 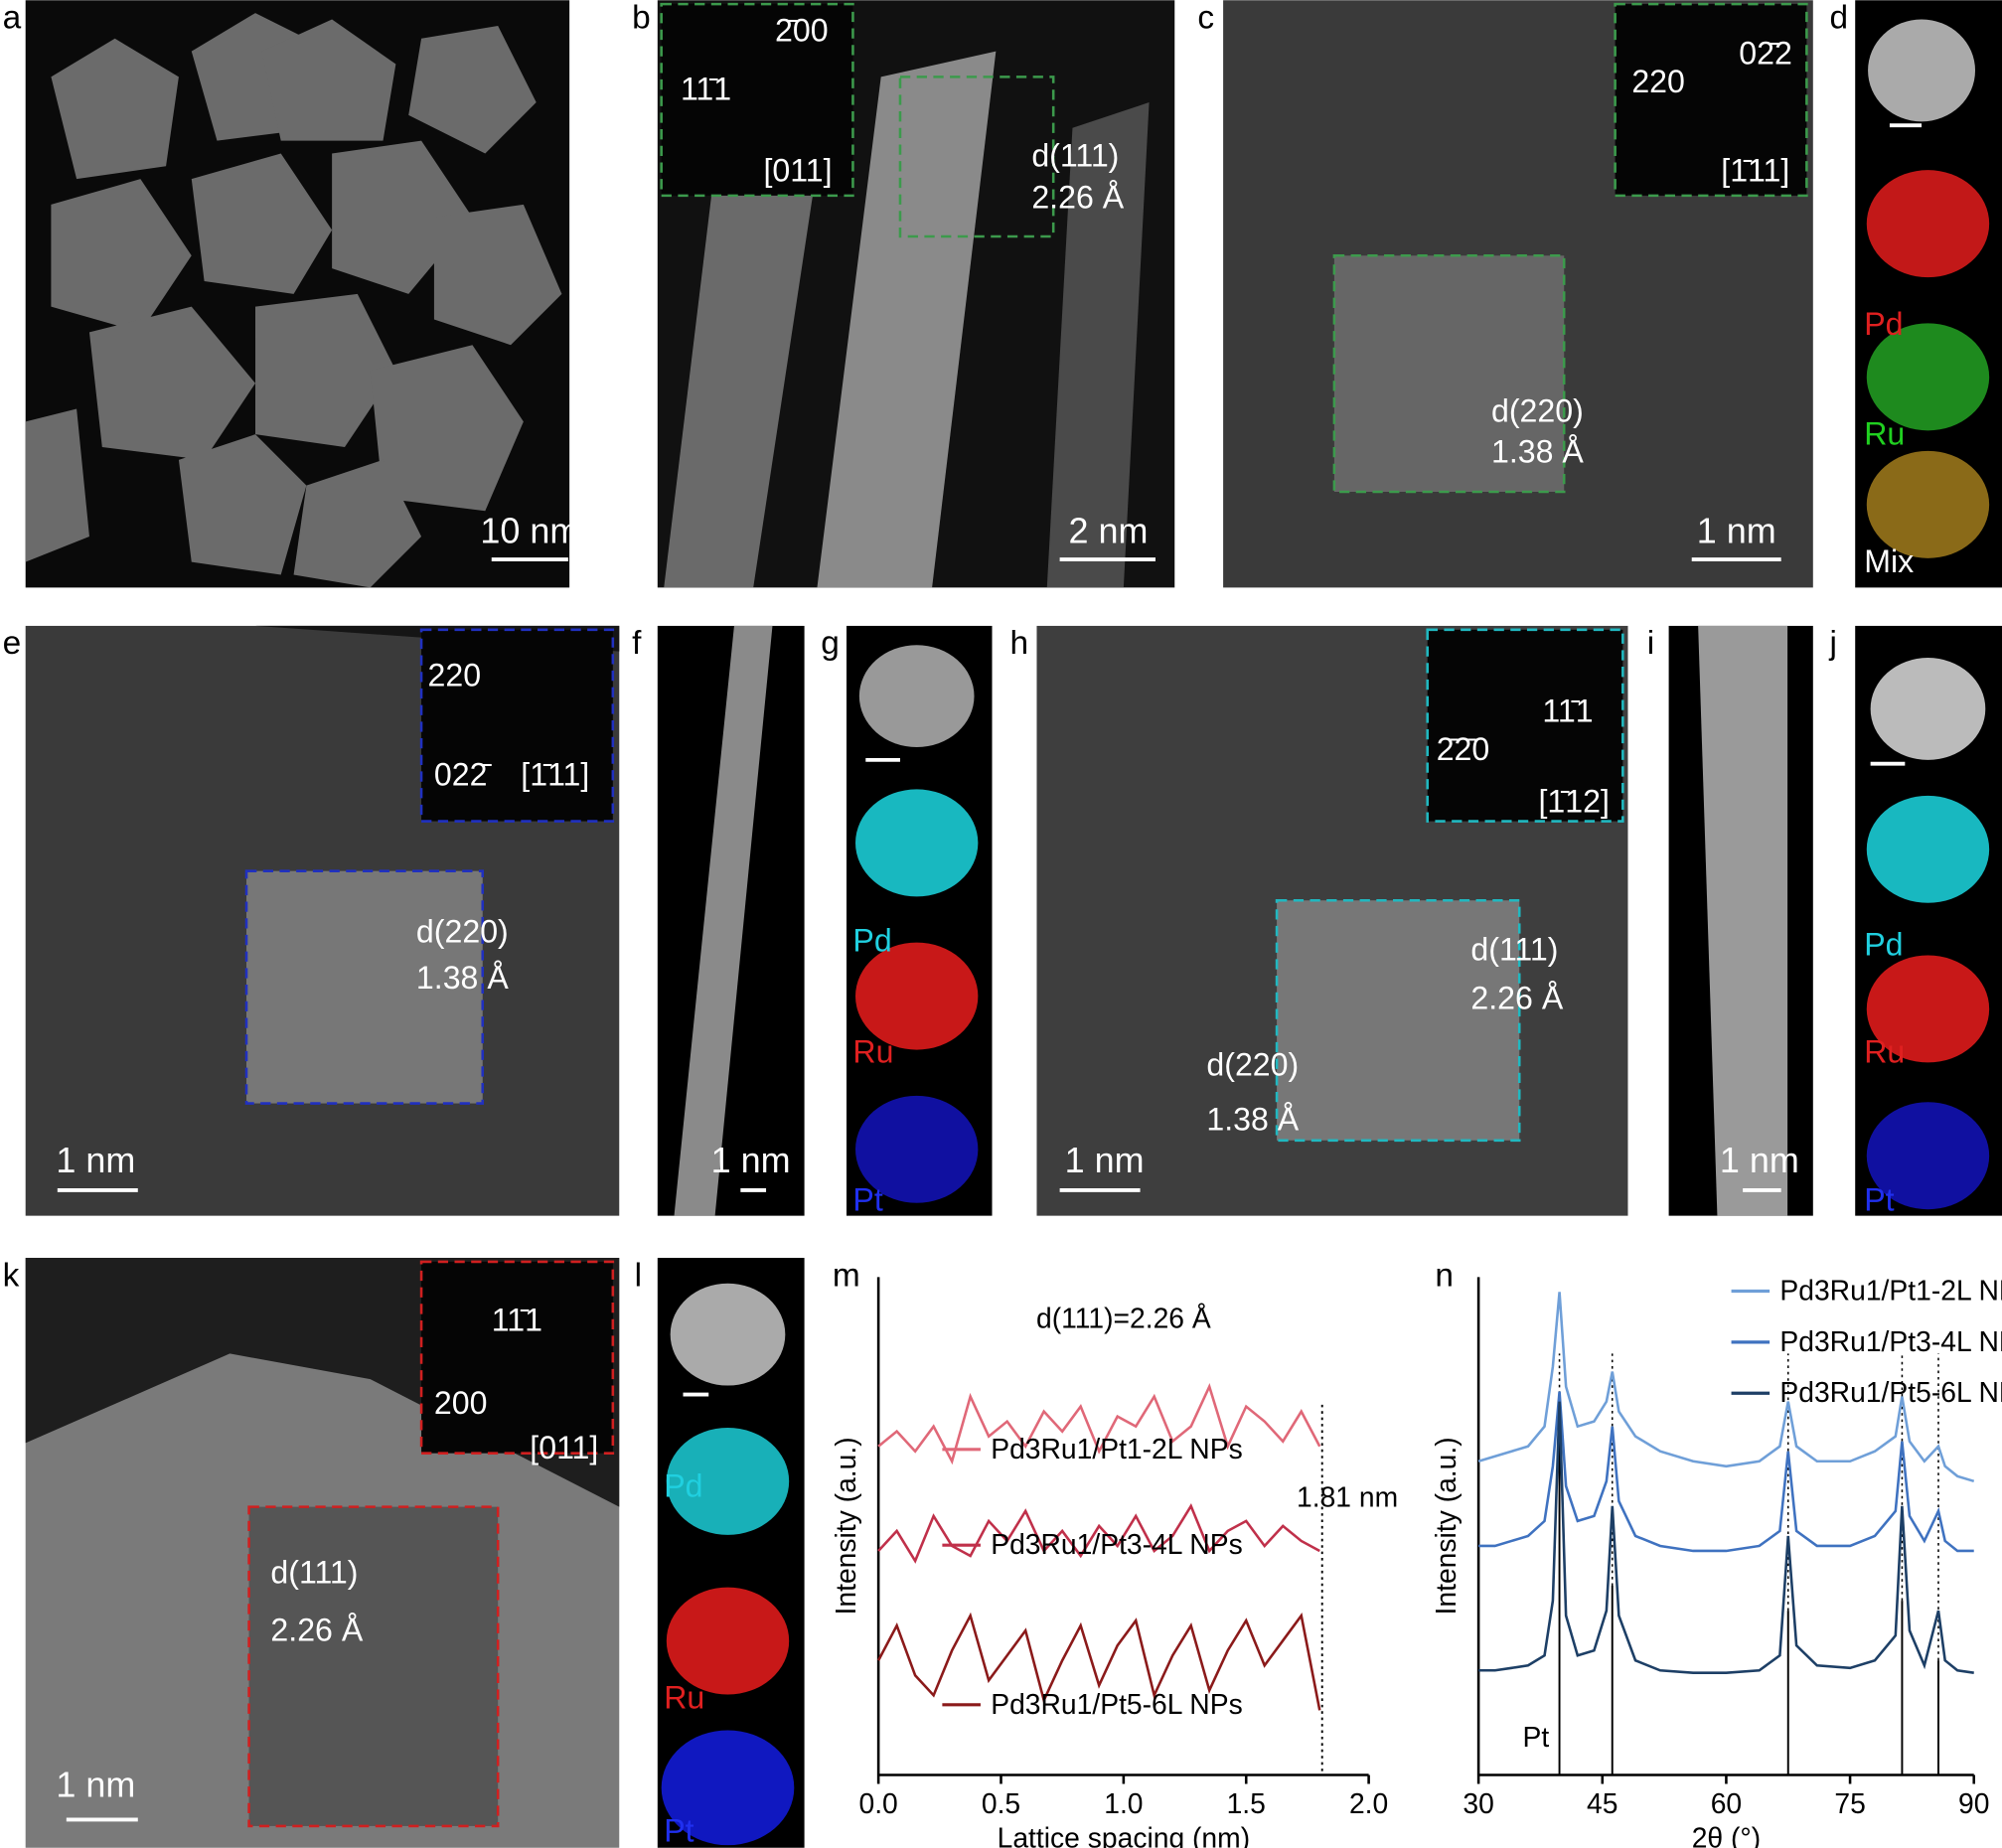 What do you see at coordinates (1124, 1835) in the screenshot?
I see `x-axis-label: Lattice spacing (nm)` at bounding box center [1124, 1835].